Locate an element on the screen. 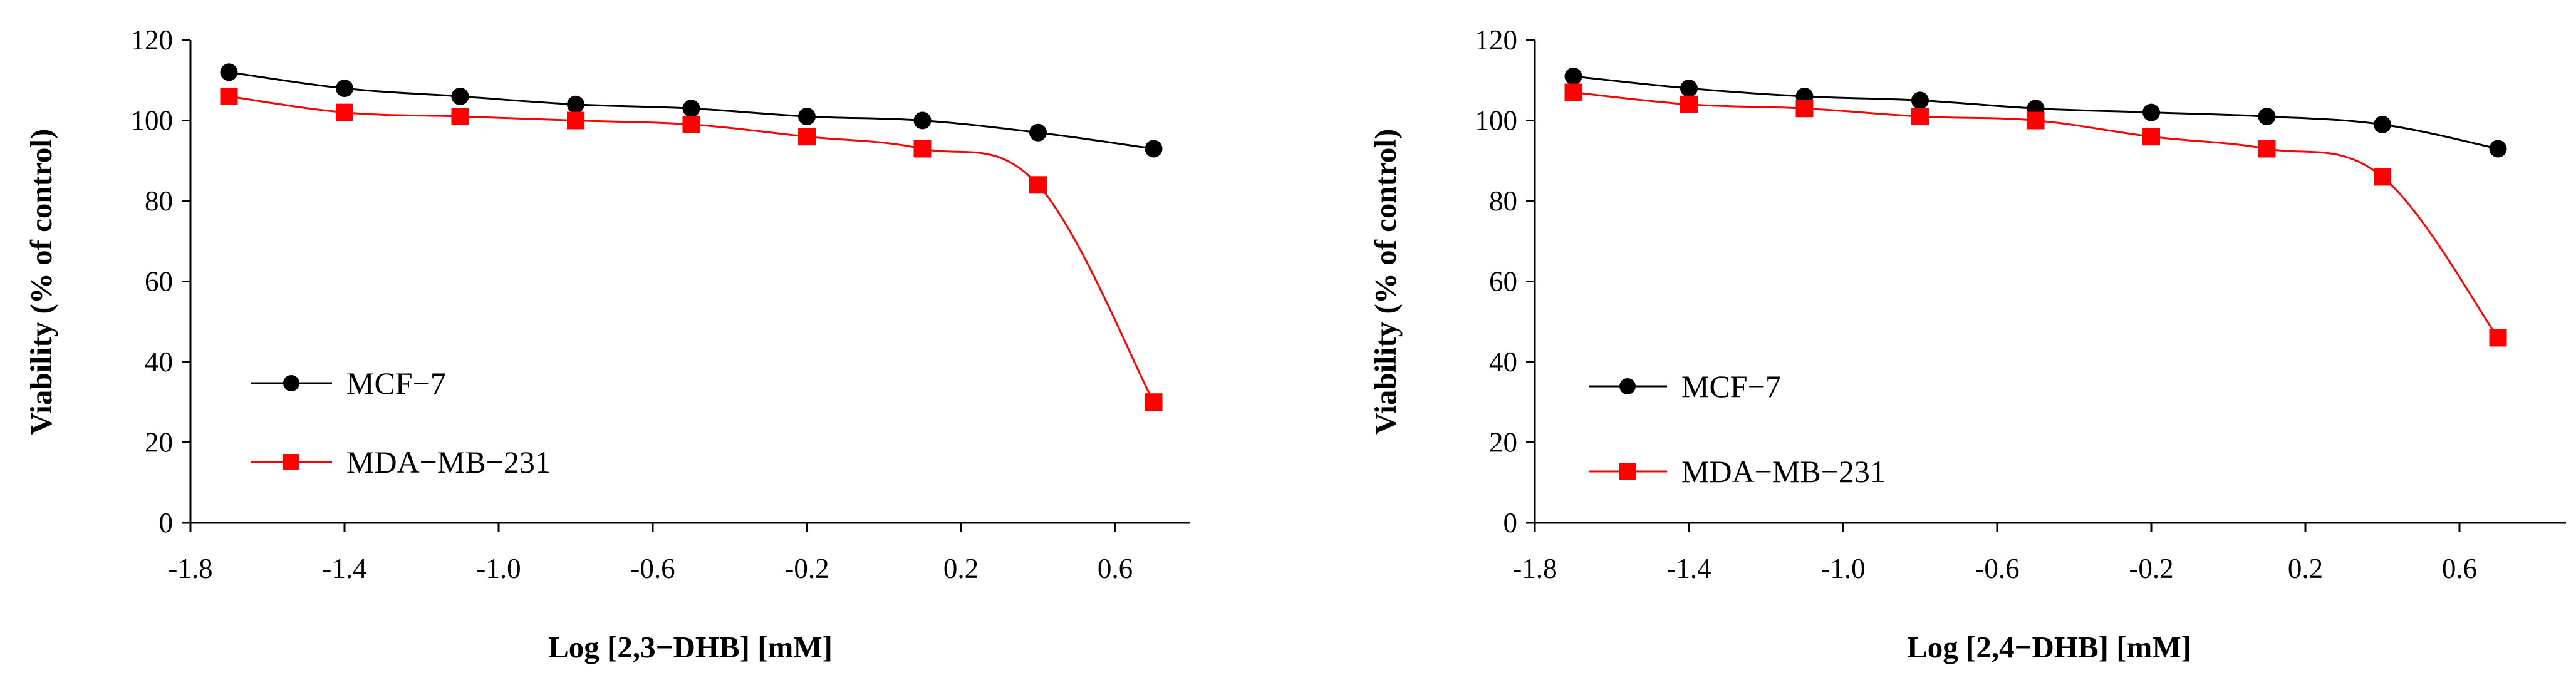  series-line-mda is located at coordinates (2036, 215).